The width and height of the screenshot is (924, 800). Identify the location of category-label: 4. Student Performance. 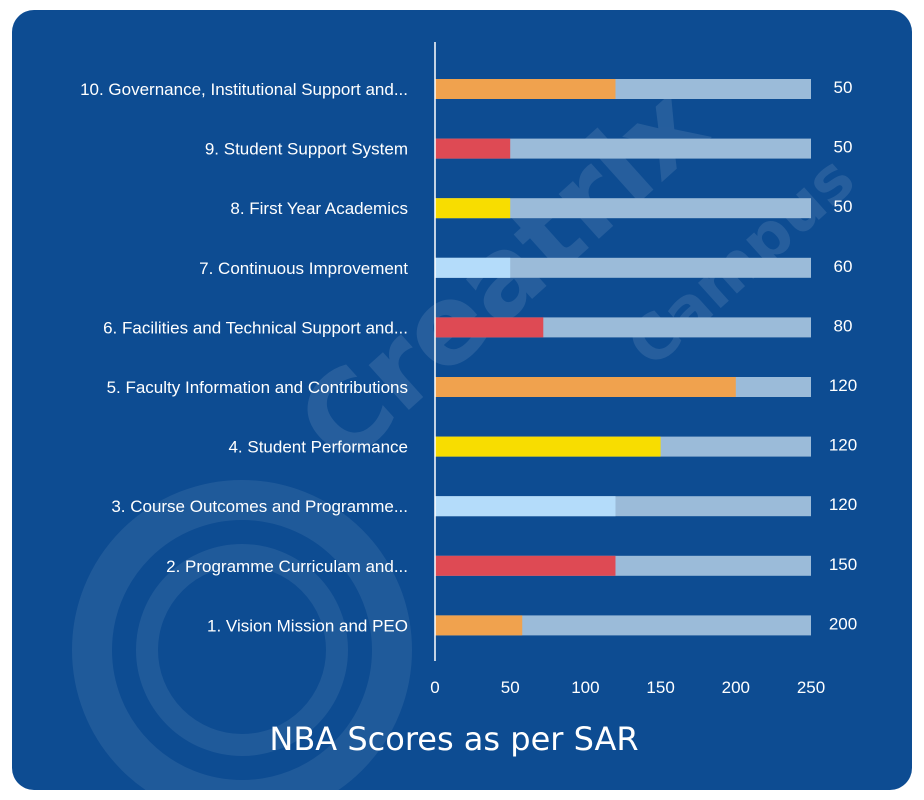
(318, 447).